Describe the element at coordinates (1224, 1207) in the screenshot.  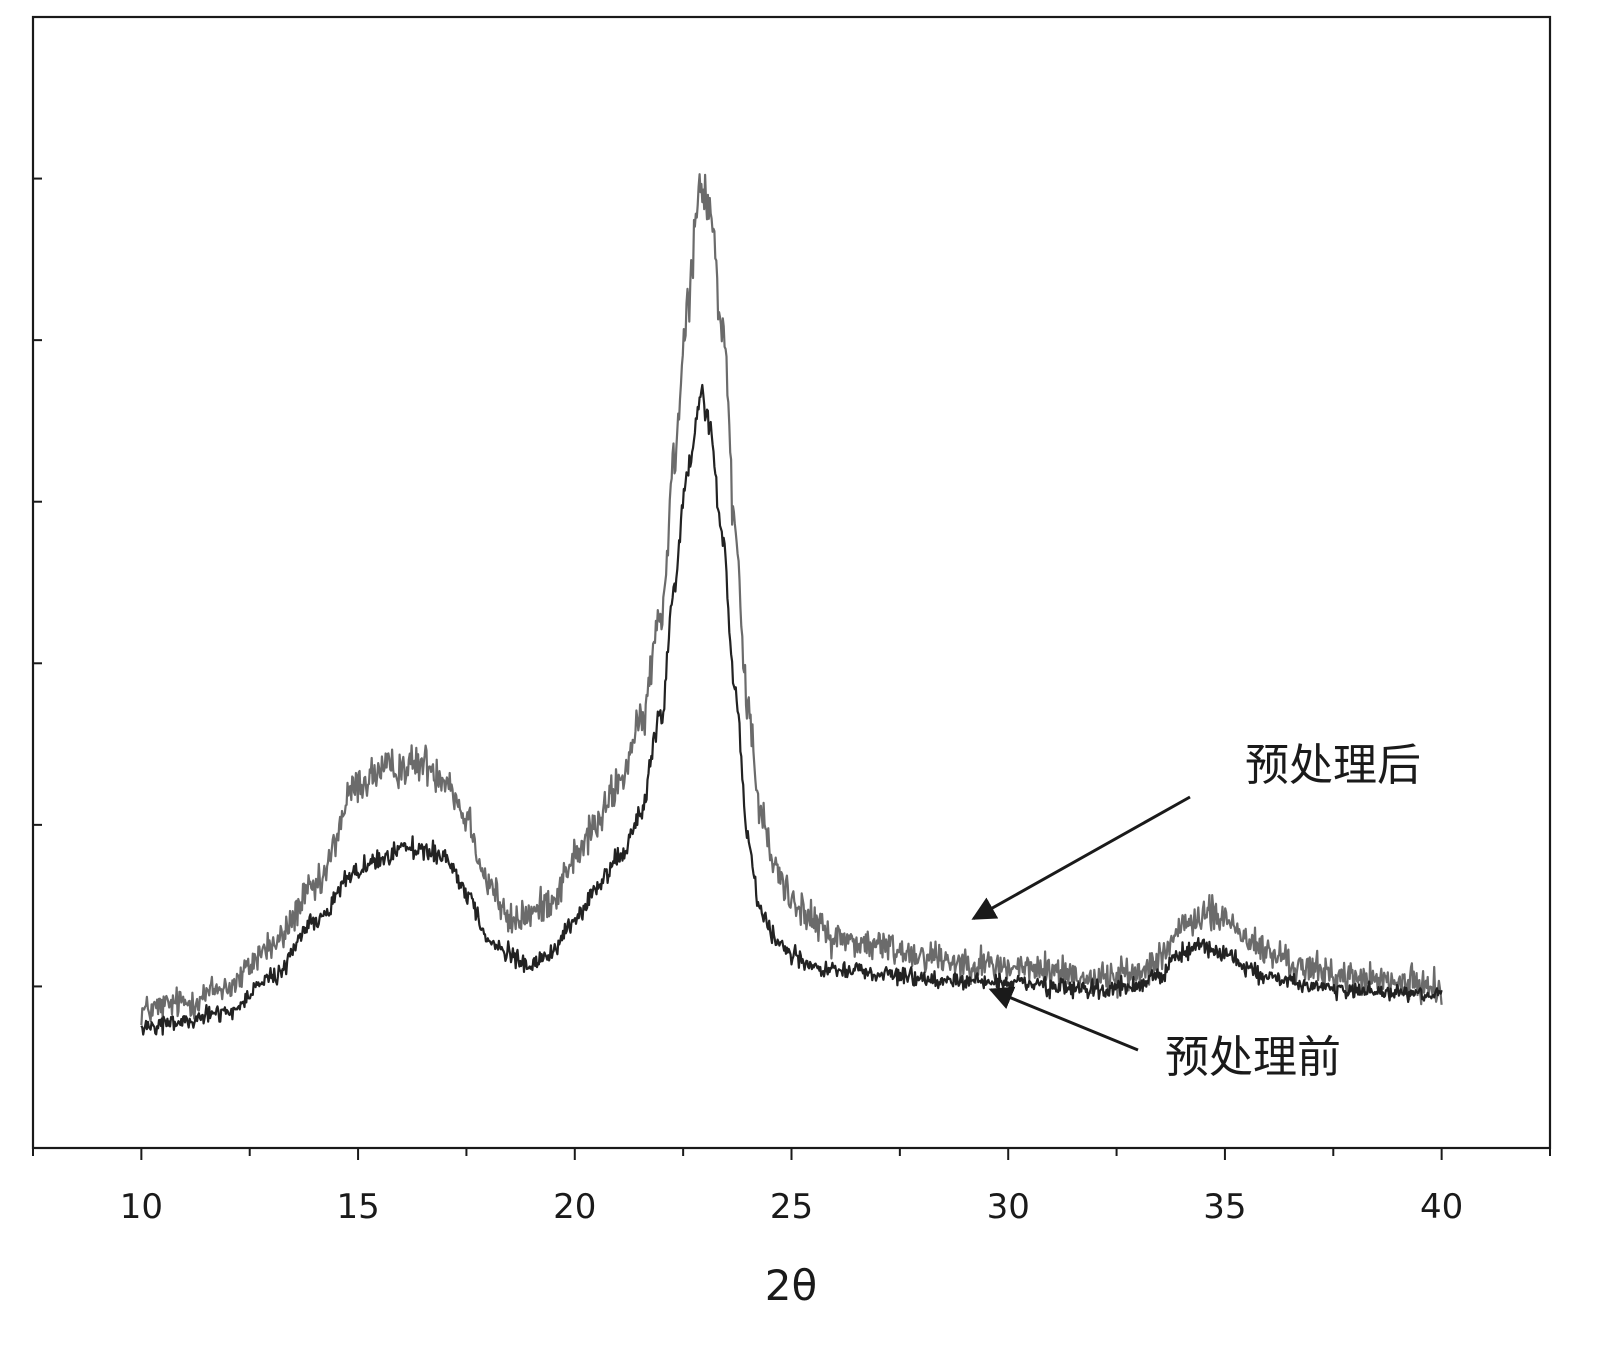
I see `x-tick-label: 35` at that location.